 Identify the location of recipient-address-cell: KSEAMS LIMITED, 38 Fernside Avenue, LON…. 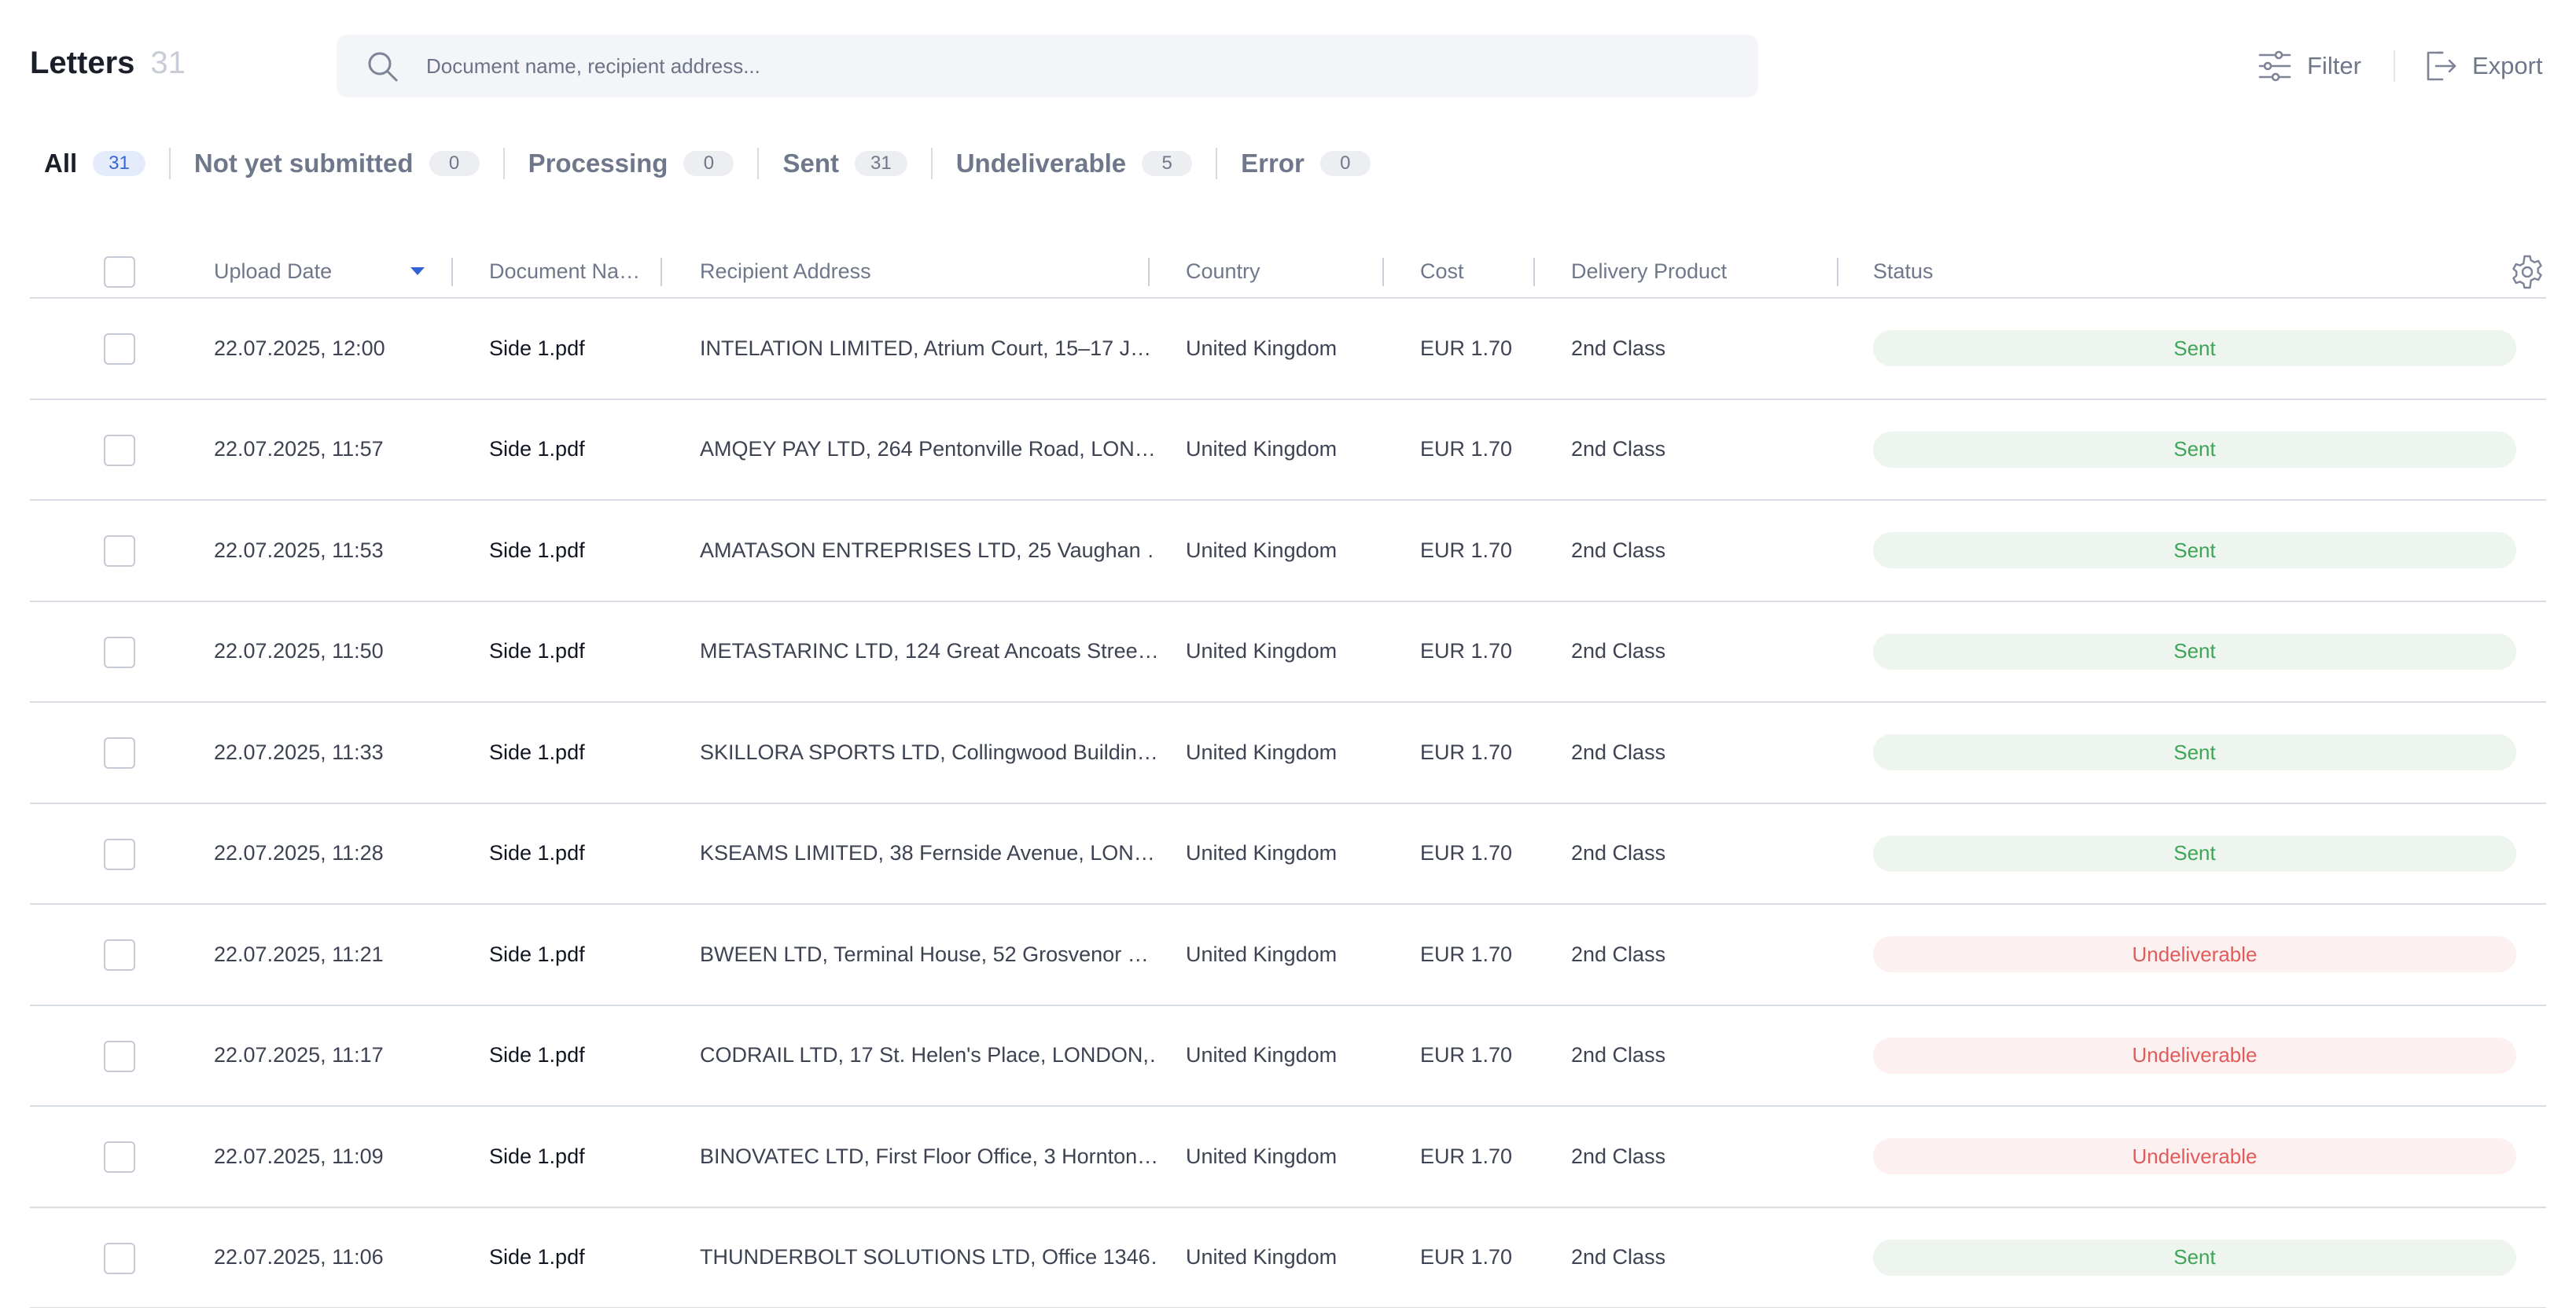
(928, 853).